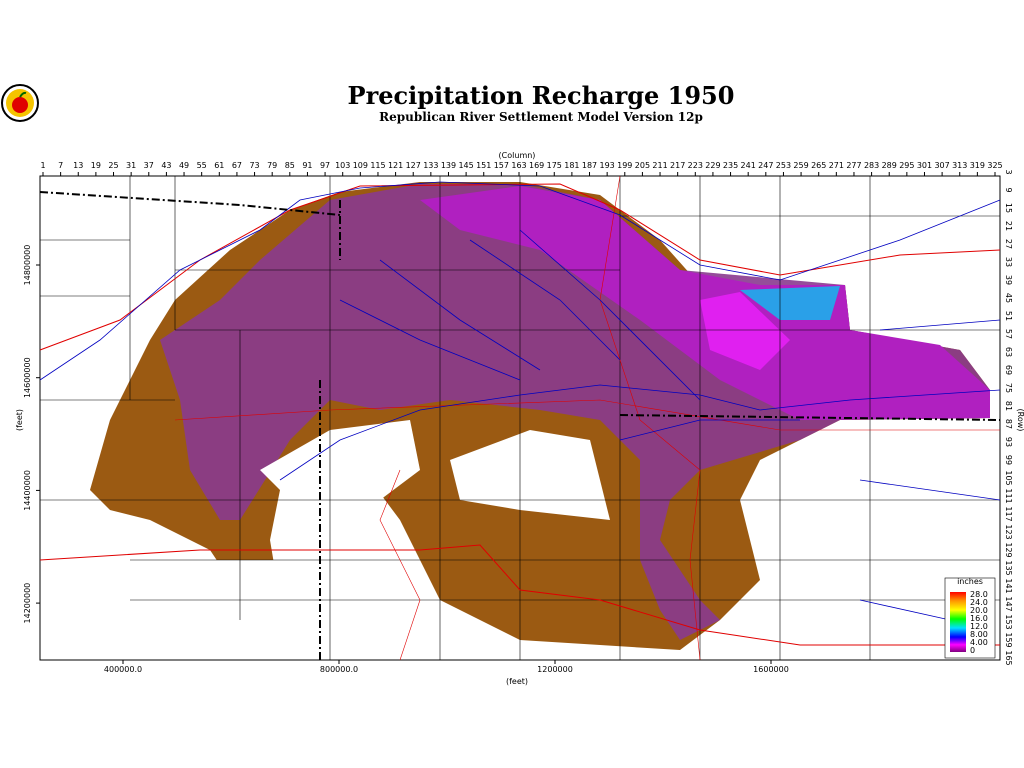 The width and height of the screenshot is (1024, 768). I want to click on column-tick-label: 13, so click(78, 165).